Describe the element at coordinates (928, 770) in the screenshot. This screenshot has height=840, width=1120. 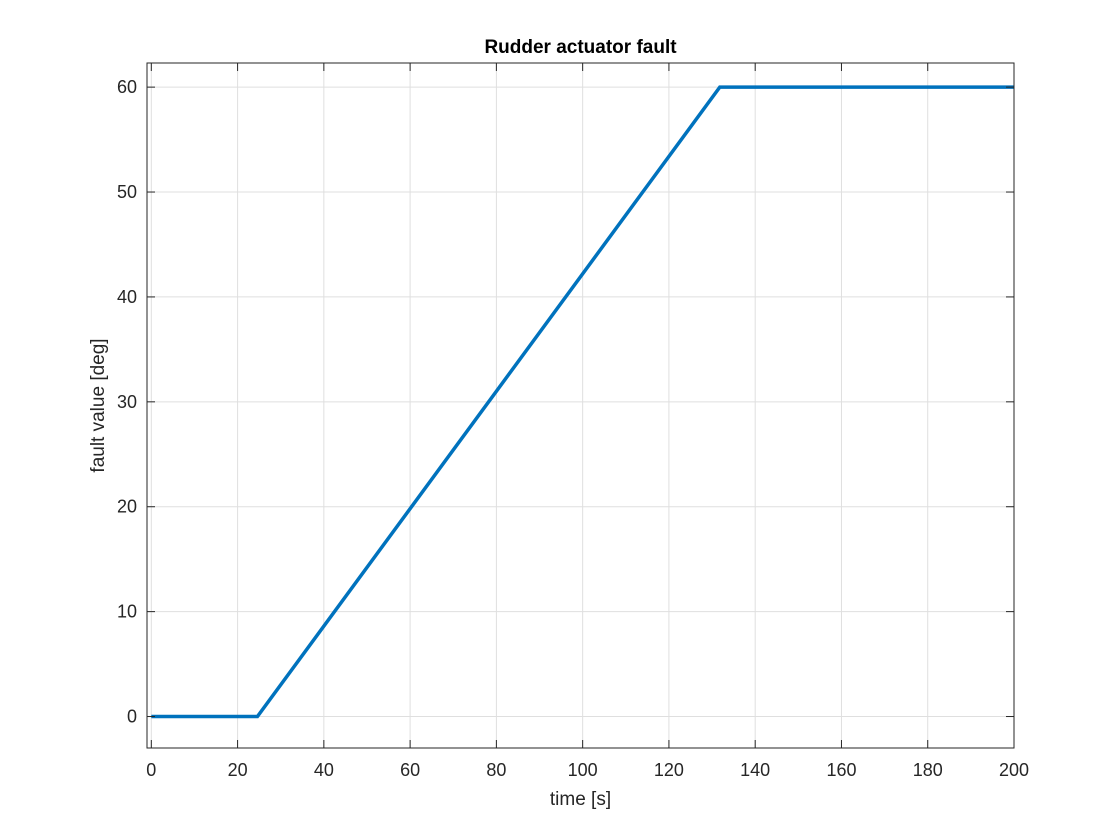
I see `x-tick-label: 180` at that location.